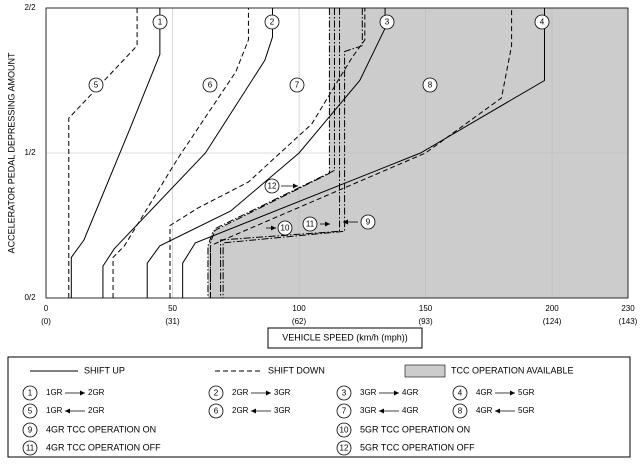 The image size is (640, 464). I want to click on x-tick-label: 100, so click(299, 308).